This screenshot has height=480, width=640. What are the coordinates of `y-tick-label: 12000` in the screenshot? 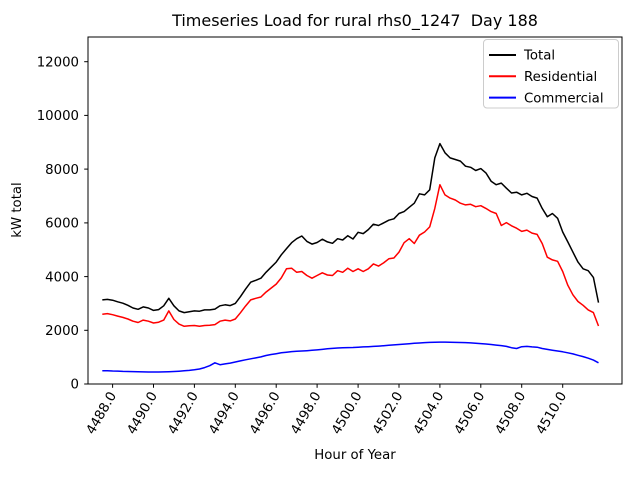 It's located at (58, 62).